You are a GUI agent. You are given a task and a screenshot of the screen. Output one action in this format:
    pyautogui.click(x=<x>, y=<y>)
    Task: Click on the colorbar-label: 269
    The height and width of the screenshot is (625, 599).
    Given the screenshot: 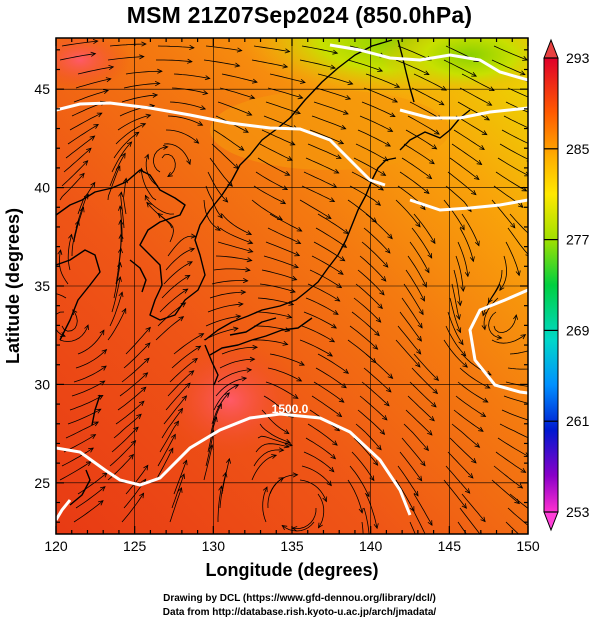 What is the action you would take?
    pyautogui.click(x=578, y=330)
    